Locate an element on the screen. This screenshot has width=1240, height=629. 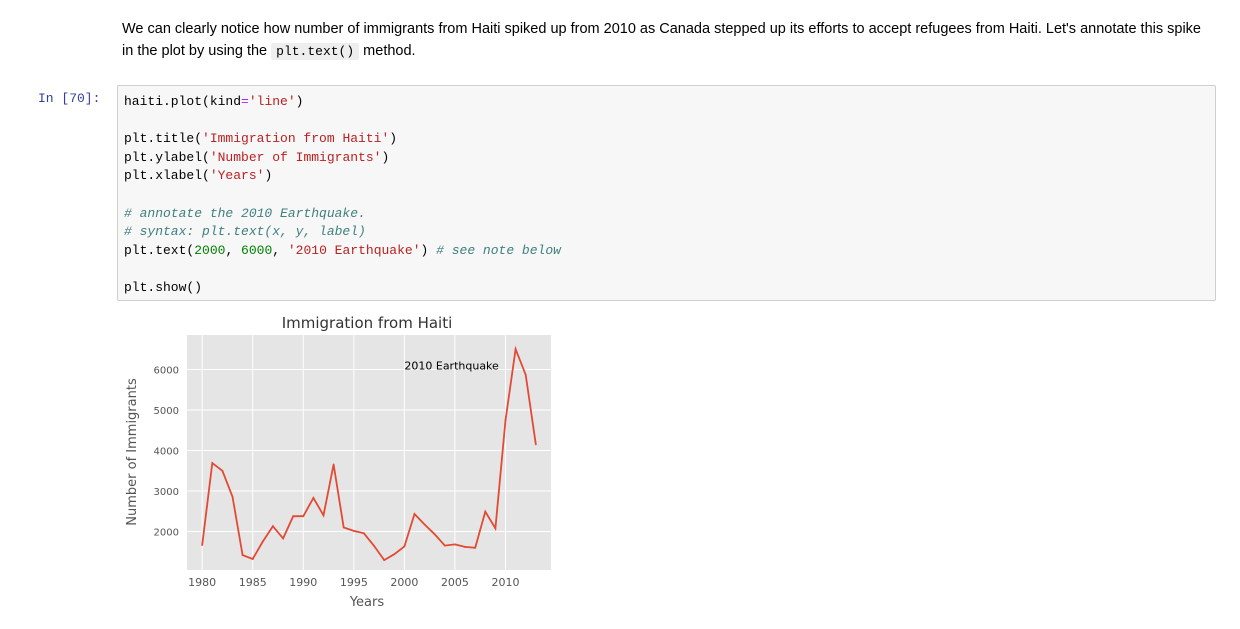
x-tick-label: 2000 is located at coordinates (404, 582).